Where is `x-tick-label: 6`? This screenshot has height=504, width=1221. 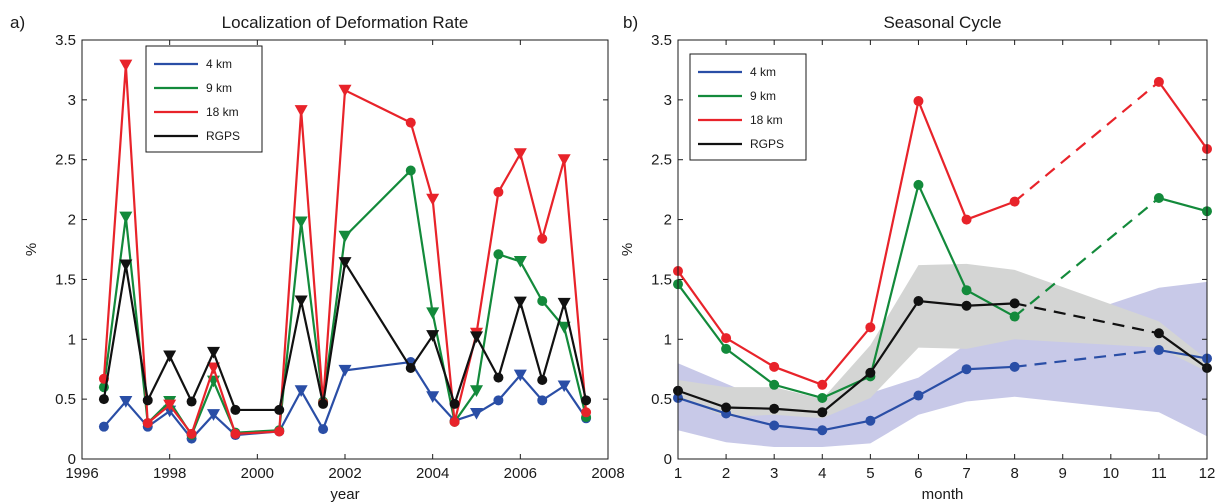
x-tick-label: 6 is located at coordinates (918, 473).